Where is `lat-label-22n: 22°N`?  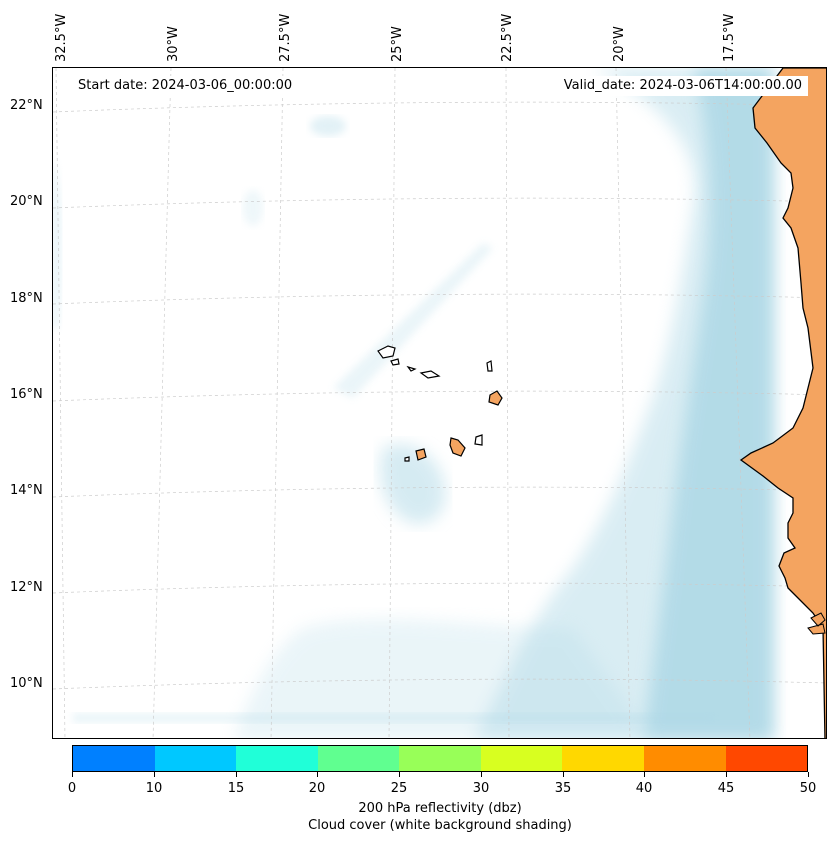
lat-label-22n: 22°N is located at coordinates (26, 105).